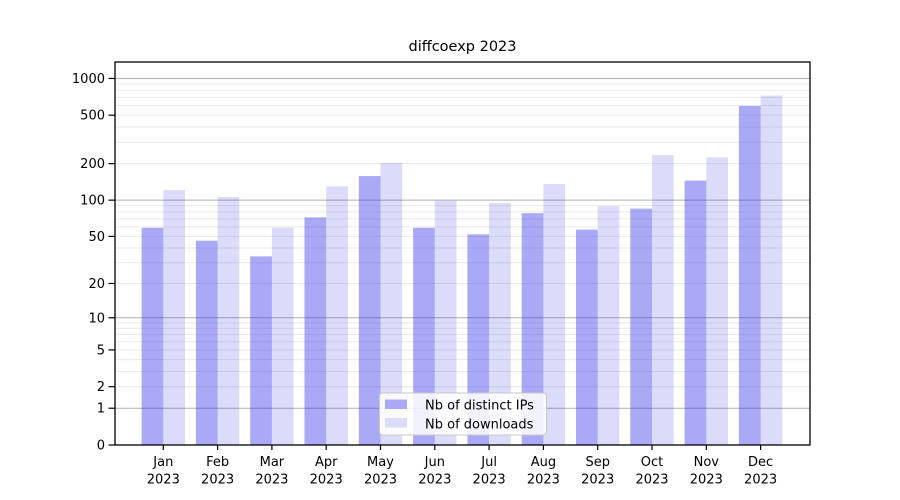  I want to click on y-tick-label: 10, so click(96, 318).